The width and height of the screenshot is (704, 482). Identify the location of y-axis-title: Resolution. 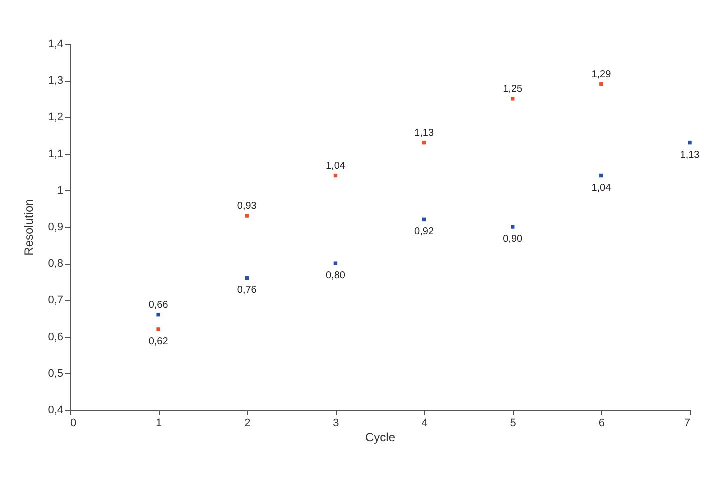
(29, 227).